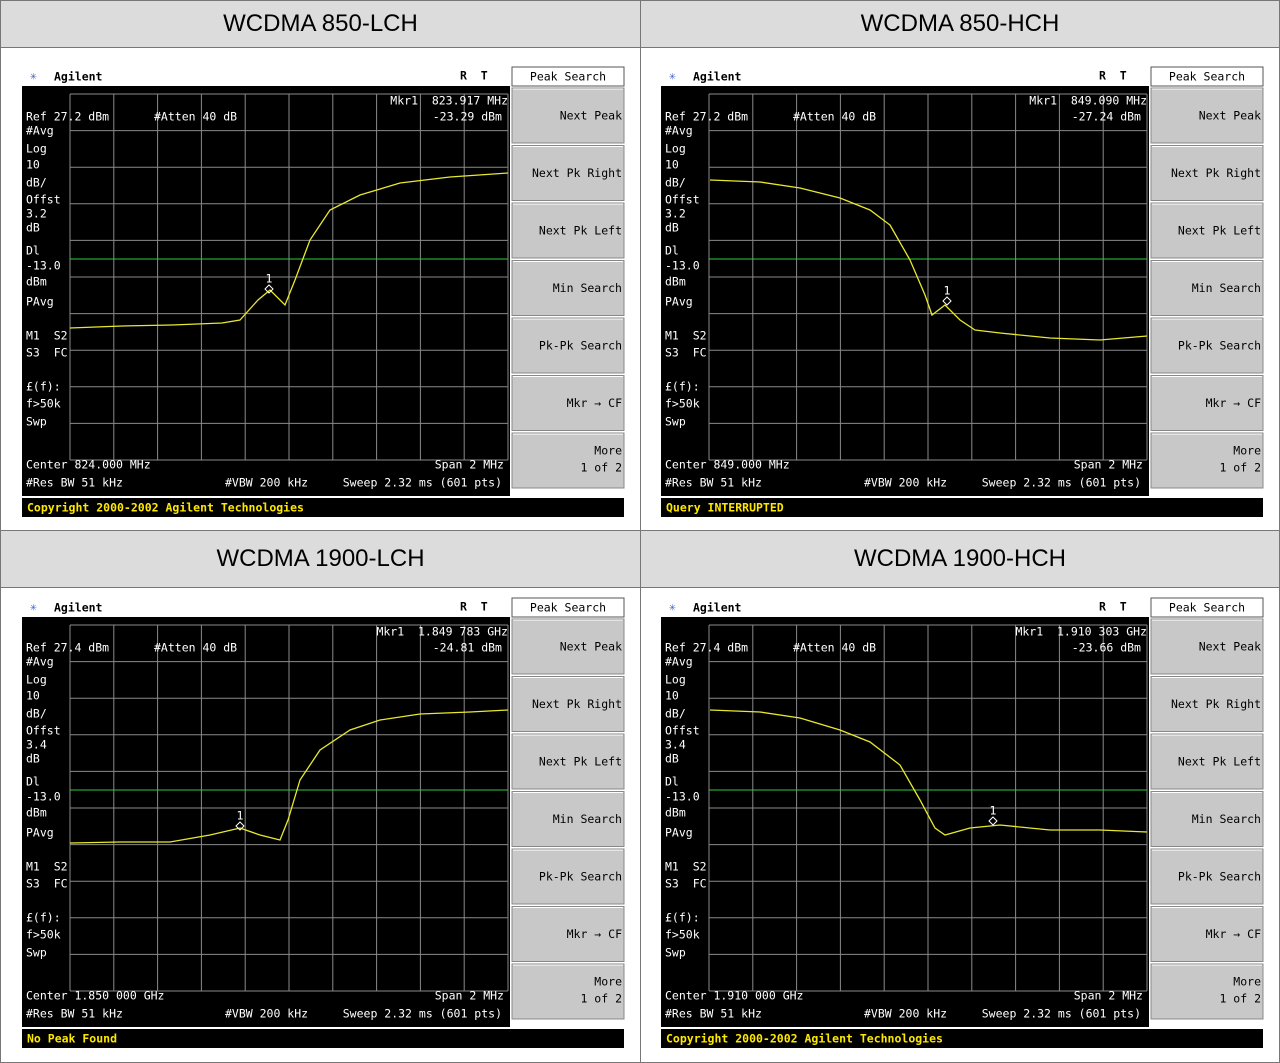 Image resolution: width=1280 pixels, height=1063 pixels. What do you see at coordinates (1088, 101) in the screenshot?
I see `marker-freq: Mkr1 849.090 MHz` at bounding box center [1088, 101].